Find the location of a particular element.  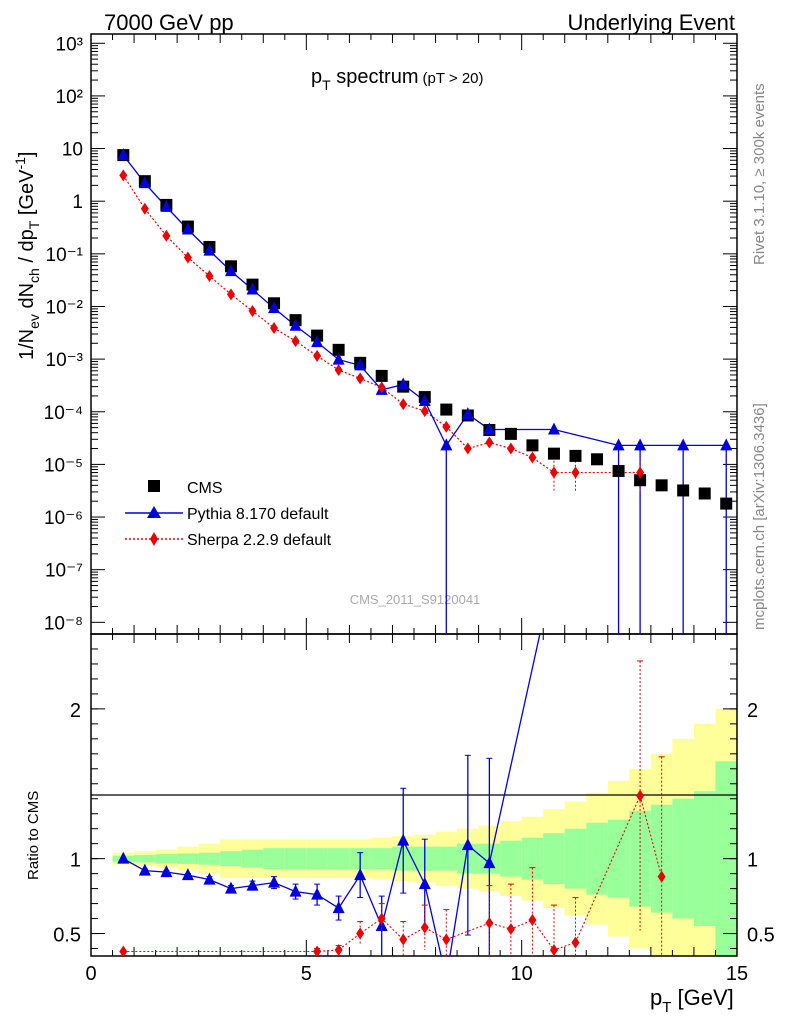

legend-marker-cms is located at coordinates (154, 486).